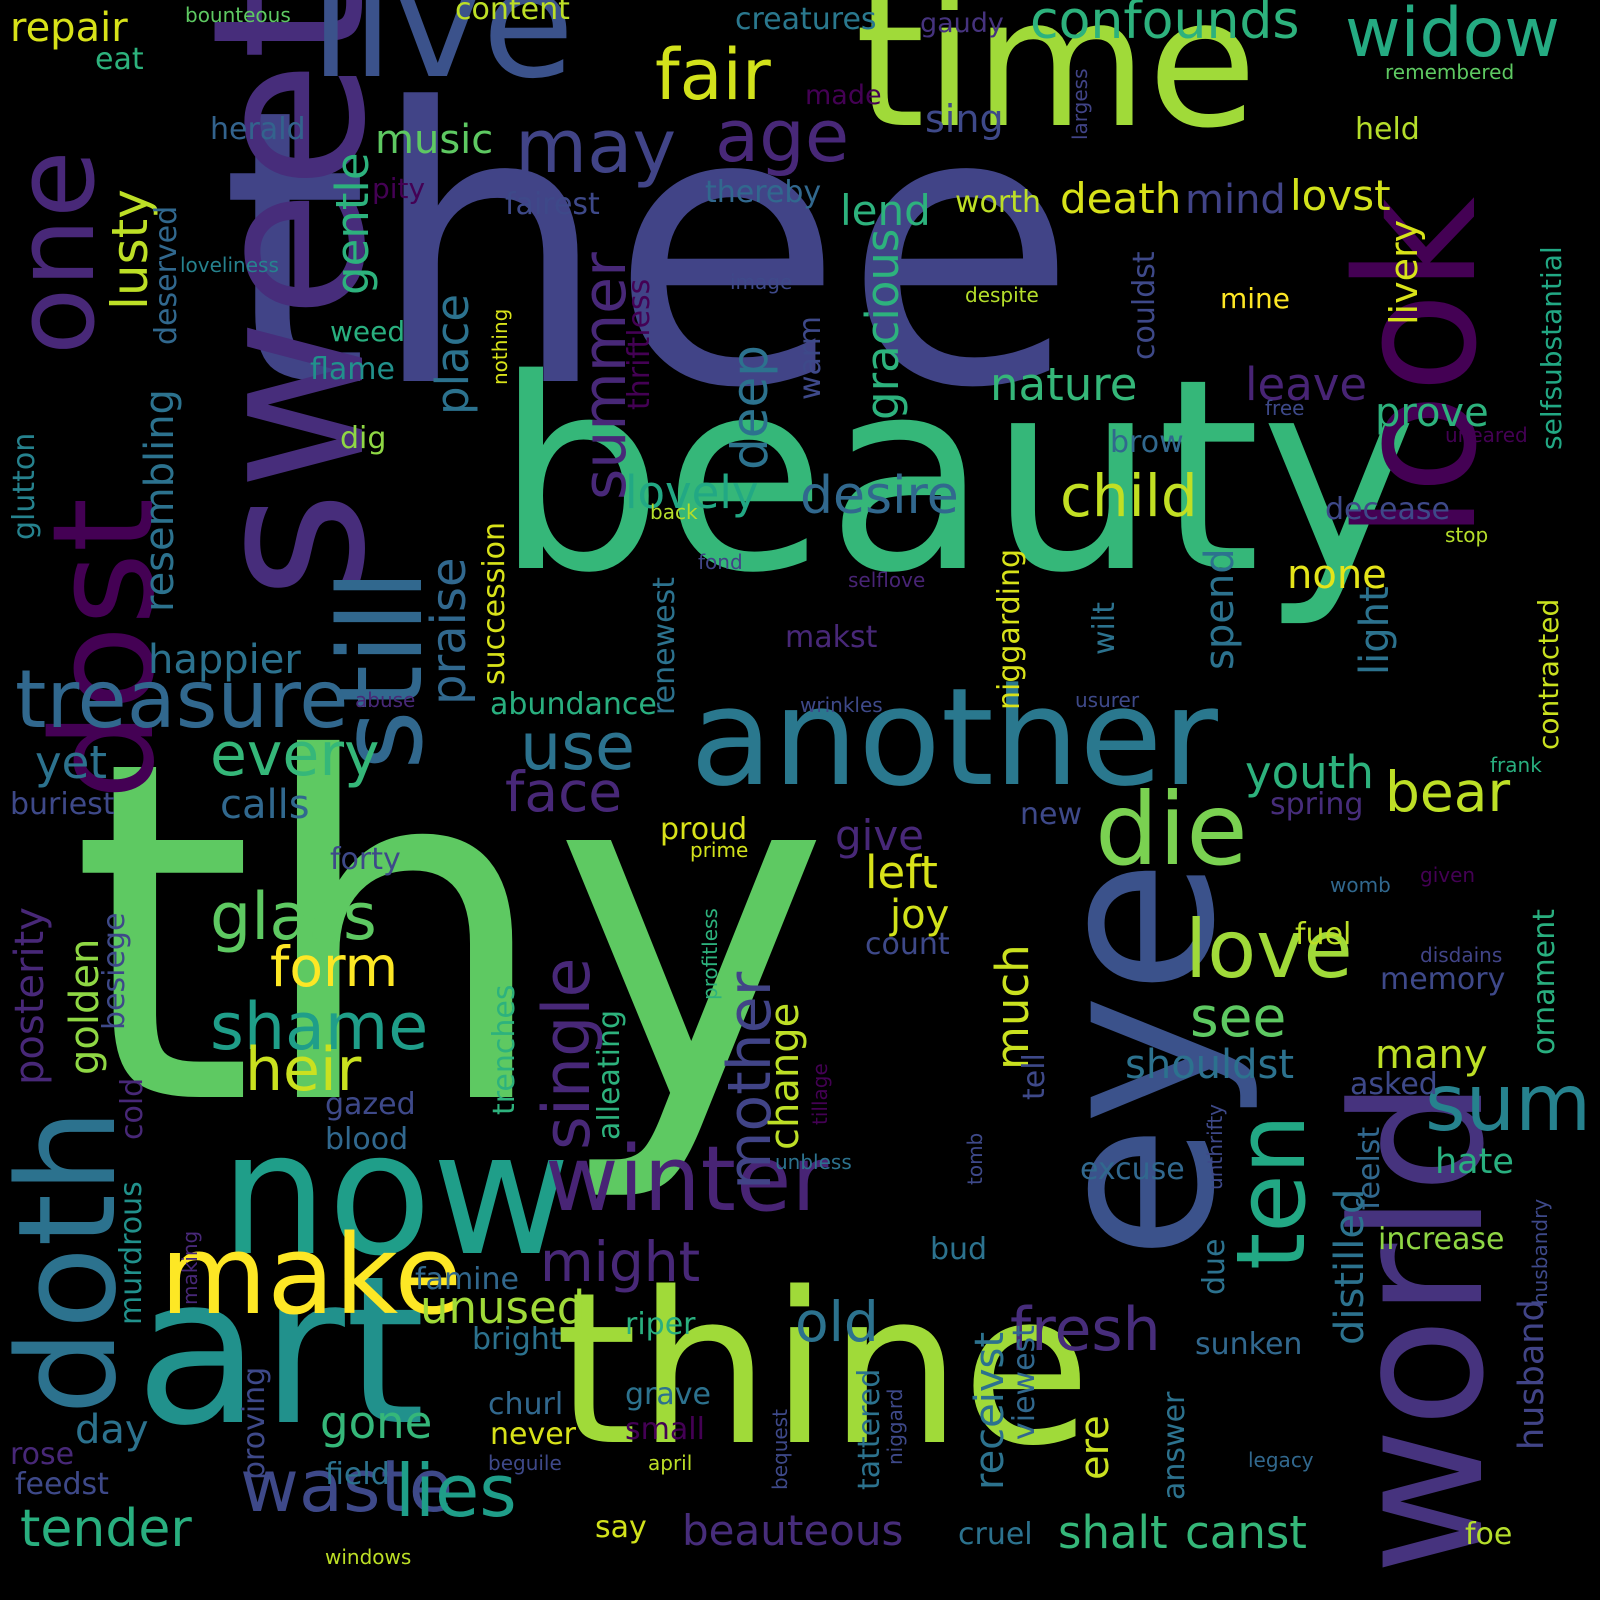 Image resolution: width=1600 pixels, height=1600 pixels. I want to click on word-pity: pity, so click(399, 188).